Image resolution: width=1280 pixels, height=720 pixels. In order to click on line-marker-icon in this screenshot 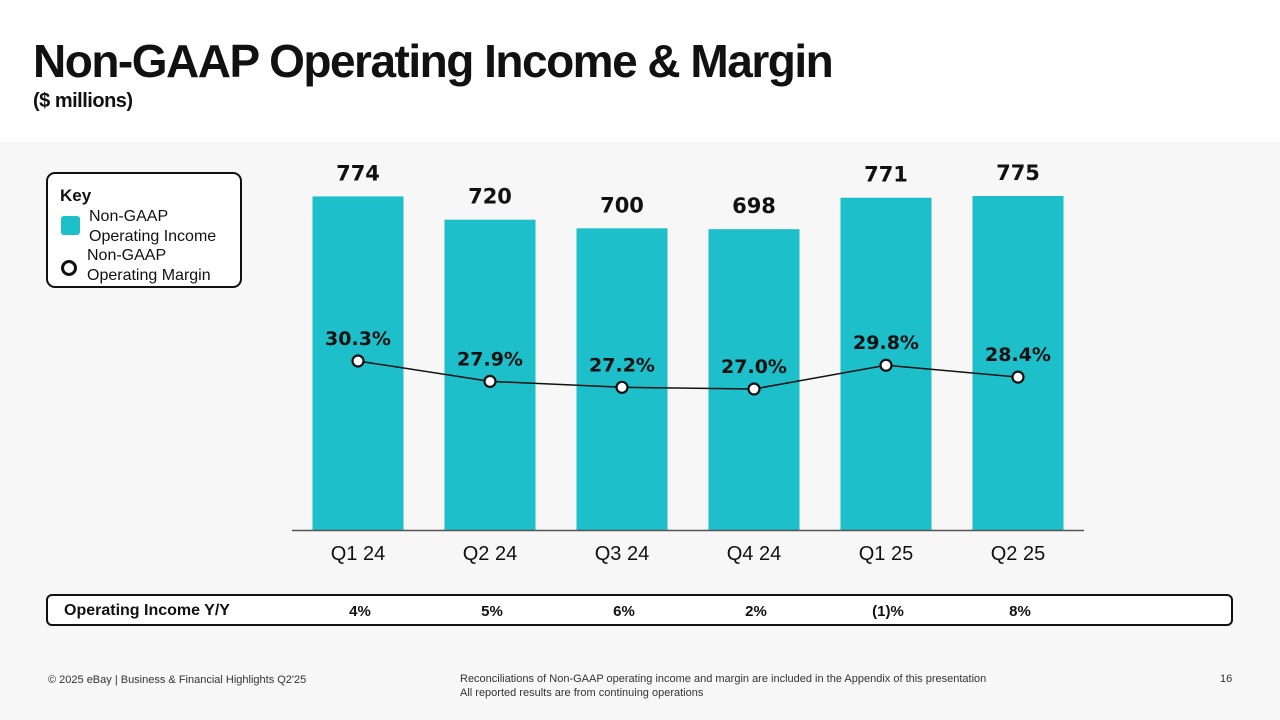, I will do `click(69, 268)`.